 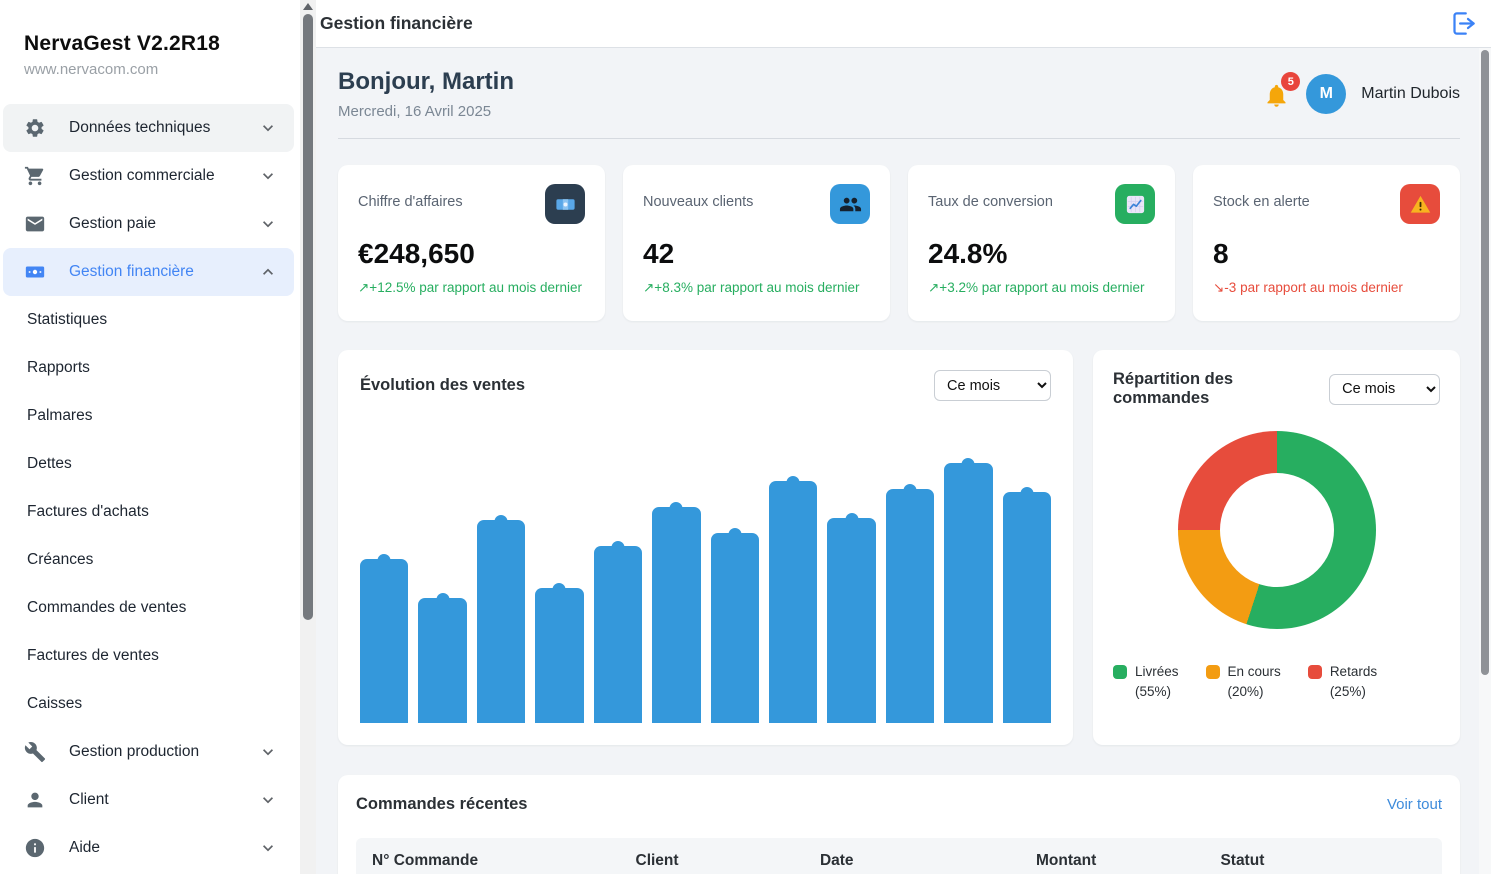 What do you see at coordinates (122, 43) in the screenshot?
I see `app-title: NervaGest V2.2R18` at bounding box center [122, 43].